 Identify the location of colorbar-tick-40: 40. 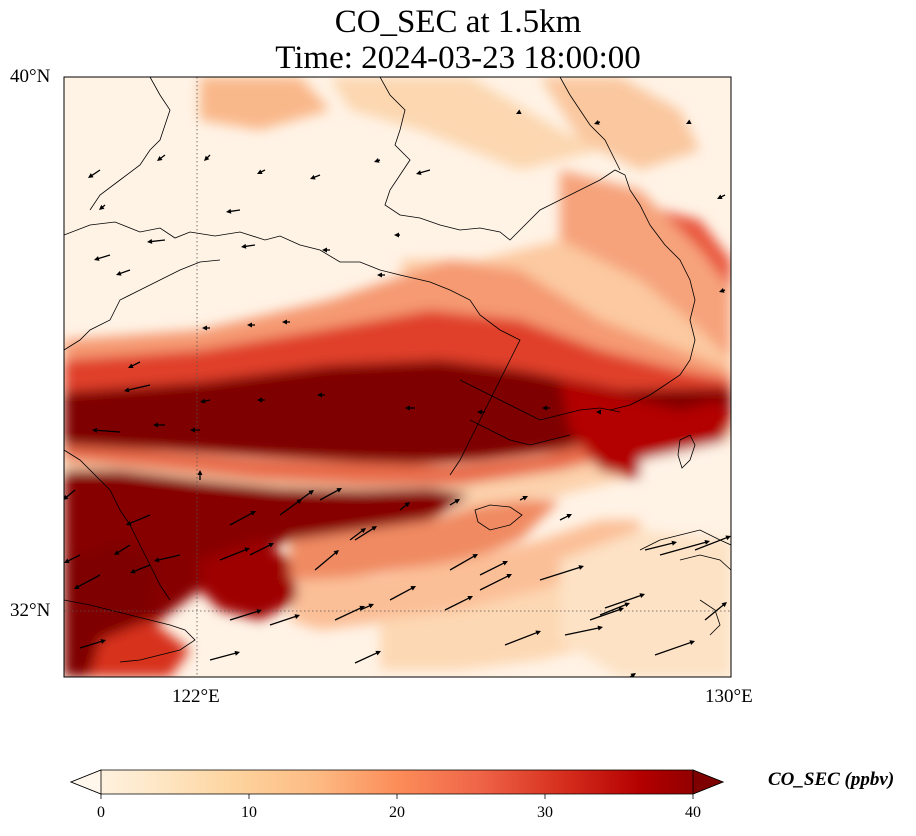
(693, 812).